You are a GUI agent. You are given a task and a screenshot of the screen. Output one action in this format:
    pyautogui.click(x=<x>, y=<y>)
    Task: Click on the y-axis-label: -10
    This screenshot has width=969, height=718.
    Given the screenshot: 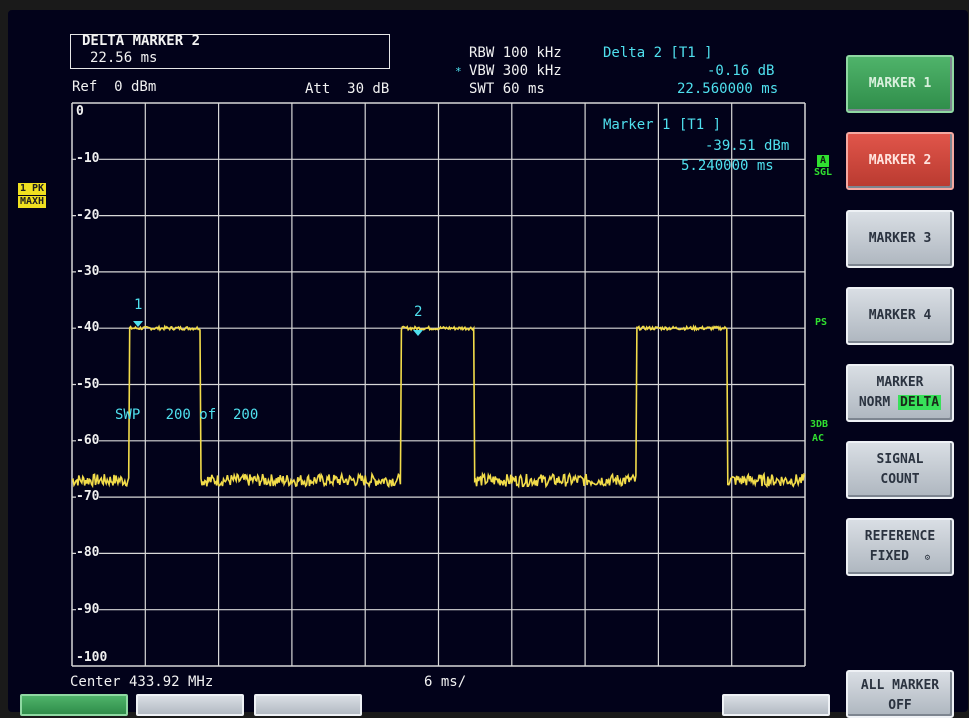 What is the action you would take?
    pyautogui.click(x=88, y=159)
    